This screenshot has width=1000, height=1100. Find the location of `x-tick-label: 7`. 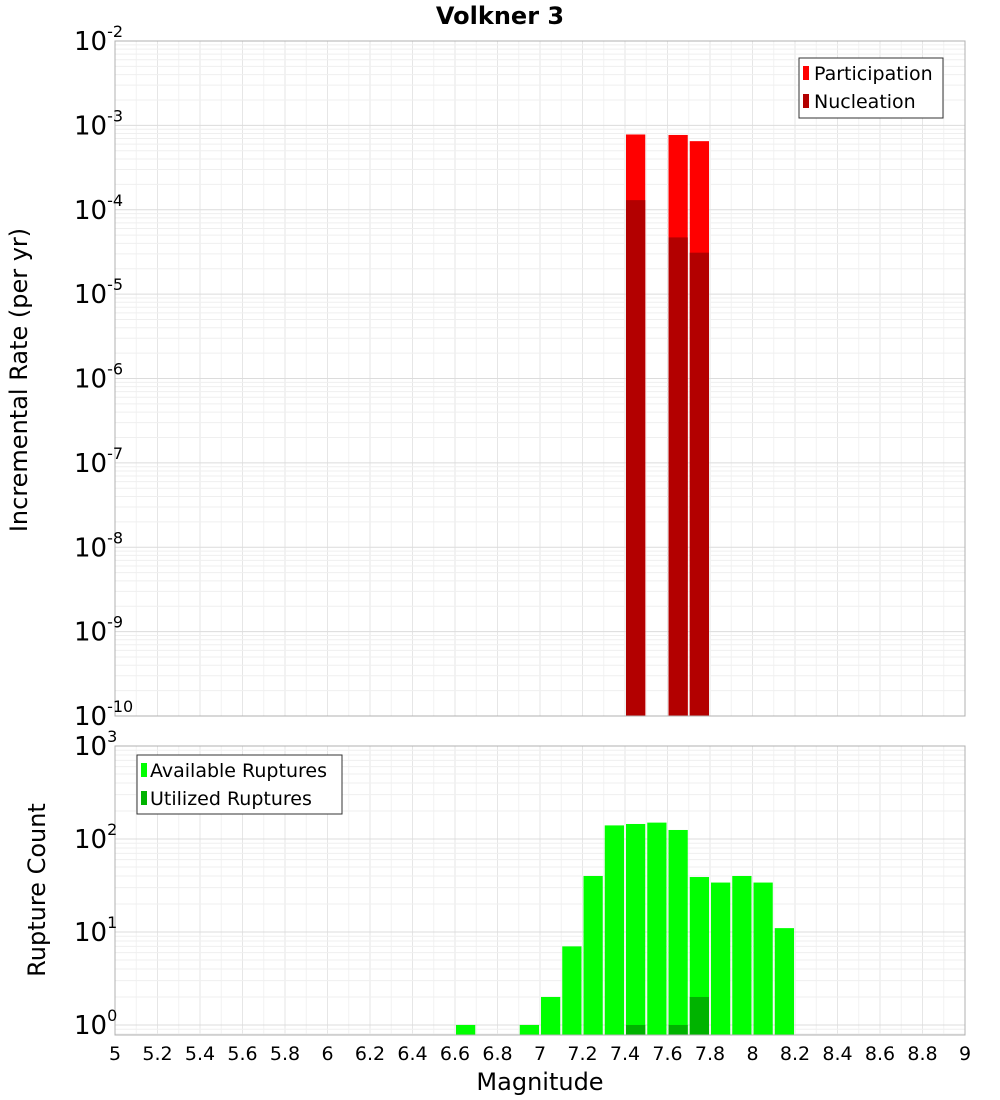

x-tick-label: 7 is located at coordinates (540, 1054).